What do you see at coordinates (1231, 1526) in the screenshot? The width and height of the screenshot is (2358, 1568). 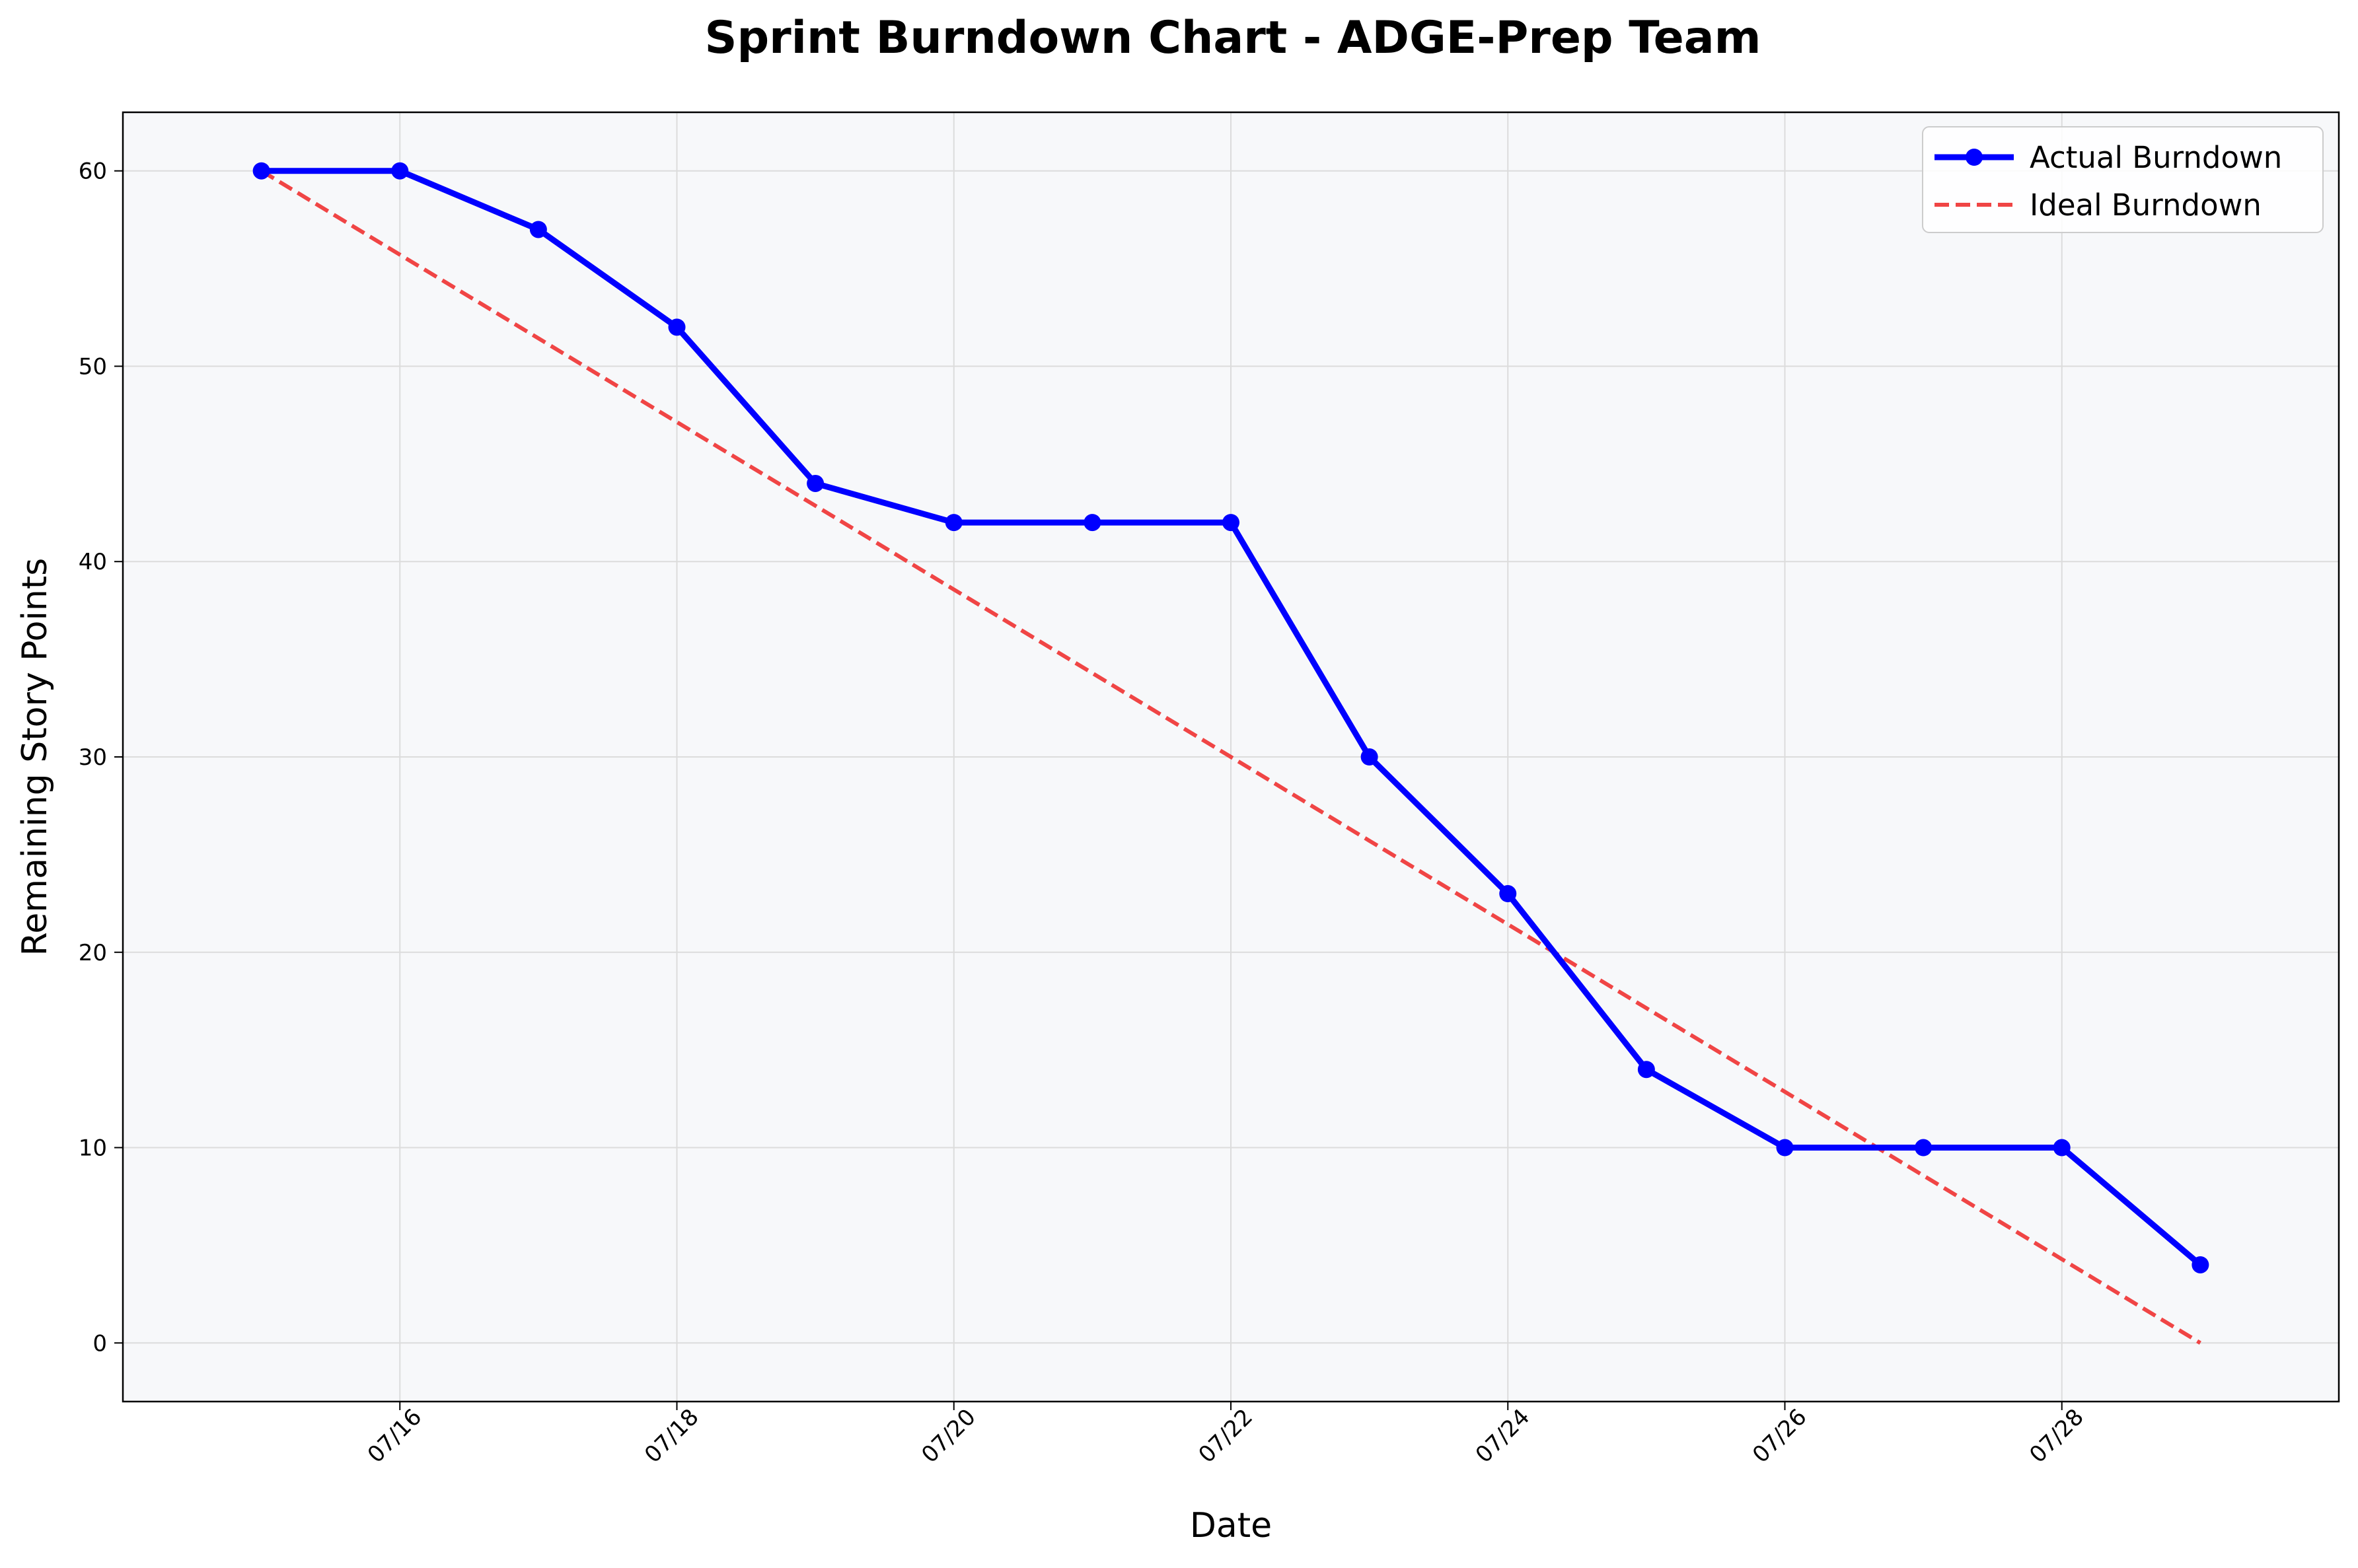 I see `x-axis-label: Date` at bounding box center [1231, 1526].